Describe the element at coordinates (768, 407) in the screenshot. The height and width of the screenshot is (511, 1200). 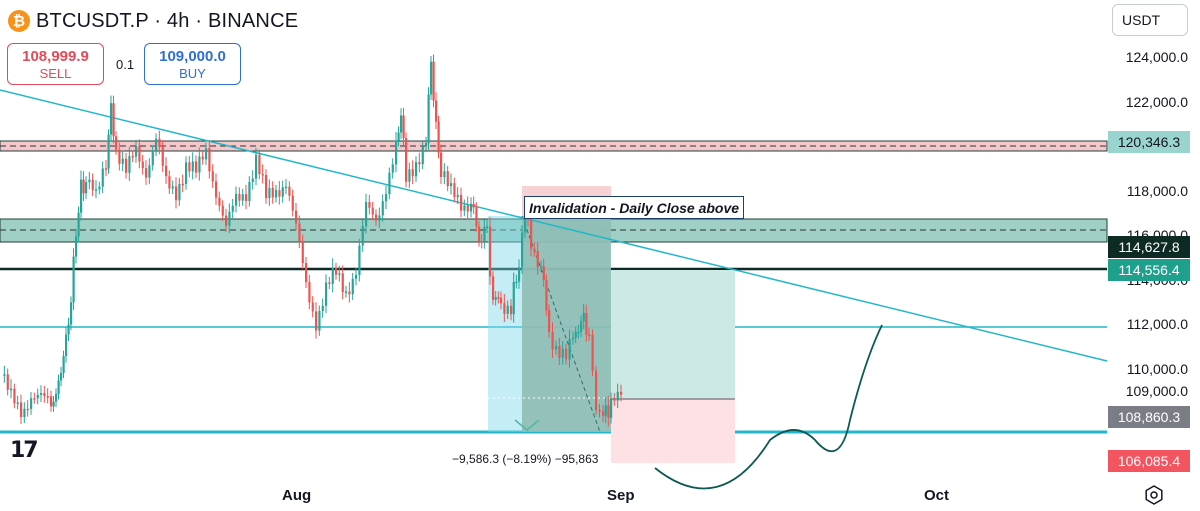
I see `projected-path` at that location.